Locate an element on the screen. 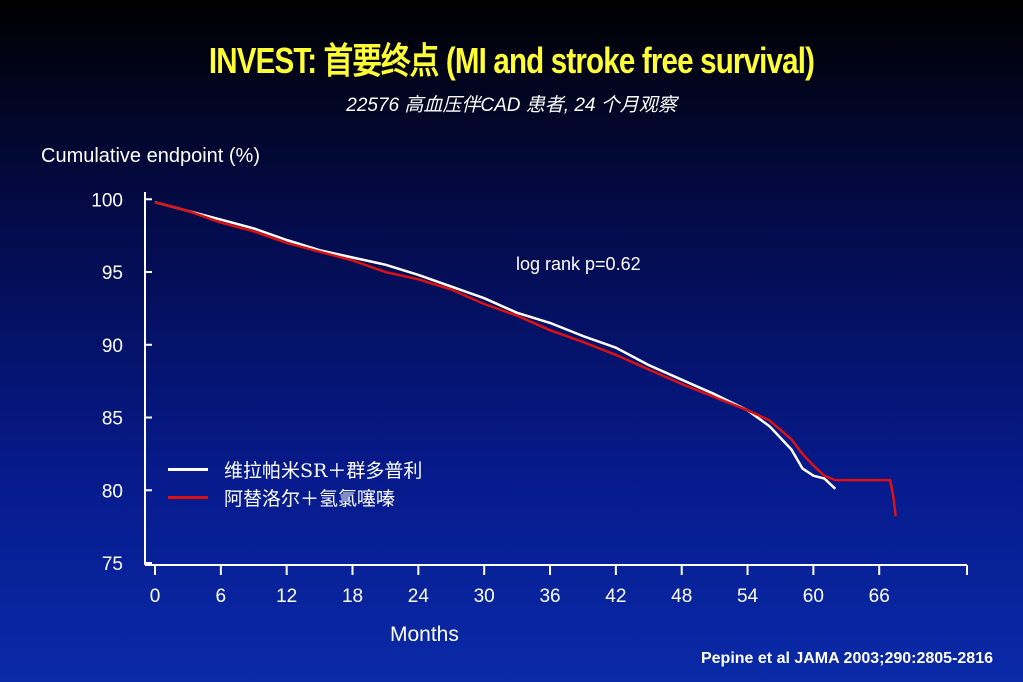 This screenshot has width=1023, height=682. y-axis-label: Cumulative endpoint (%) is located at coordinates (150, 156).